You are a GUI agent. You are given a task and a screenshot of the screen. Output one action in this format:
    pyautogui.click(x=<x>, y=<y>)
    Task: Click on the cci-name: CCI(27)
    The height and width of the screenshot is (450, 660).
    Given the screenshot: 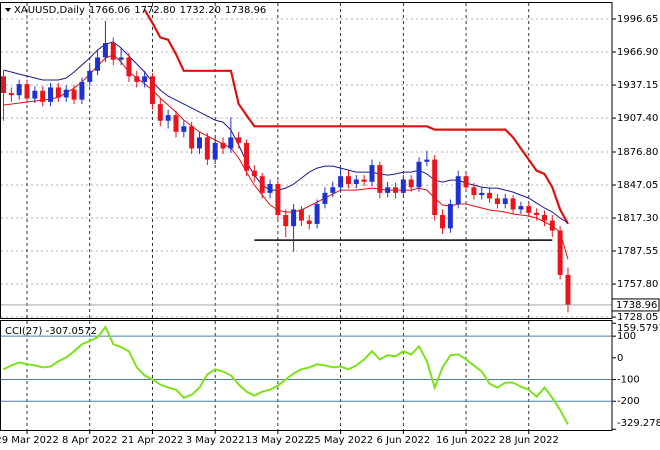 What is the action you would take?
    pyautogui.click(x=24, y=331)
    